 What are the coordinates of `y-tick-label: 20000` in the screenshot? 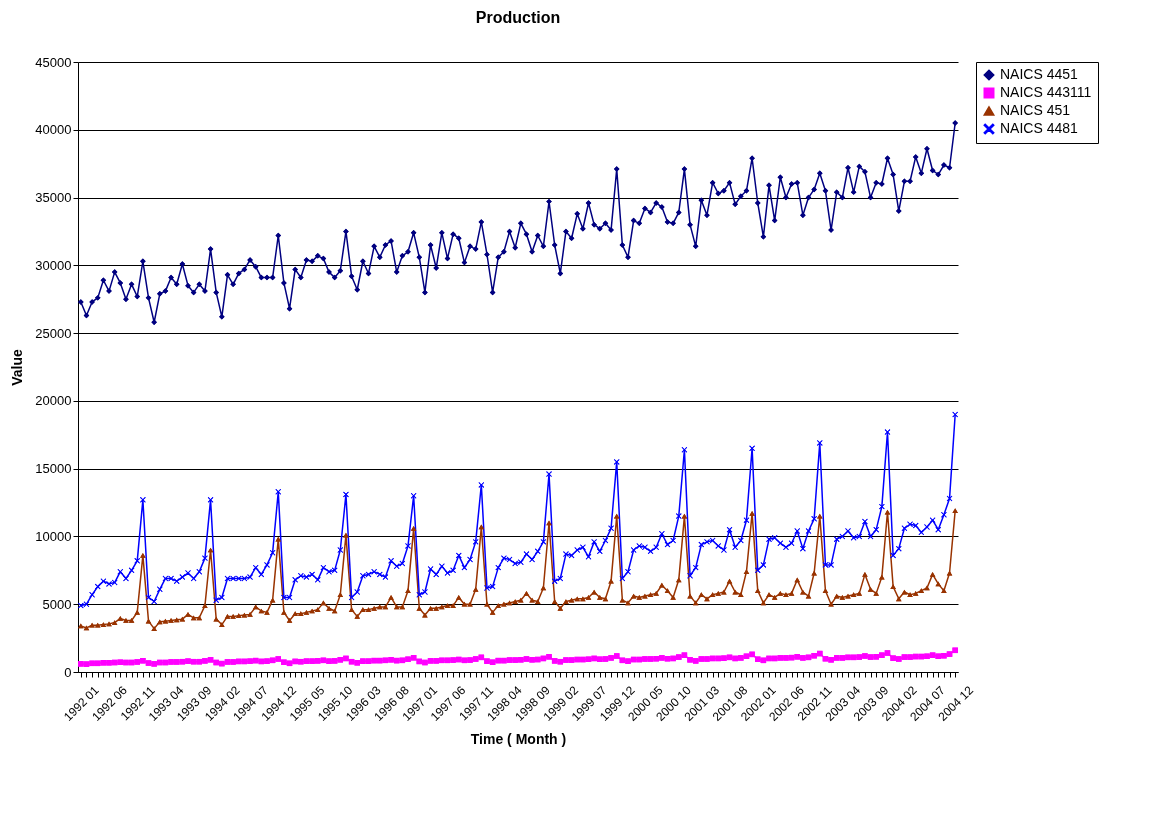 It's located at (53, 401).